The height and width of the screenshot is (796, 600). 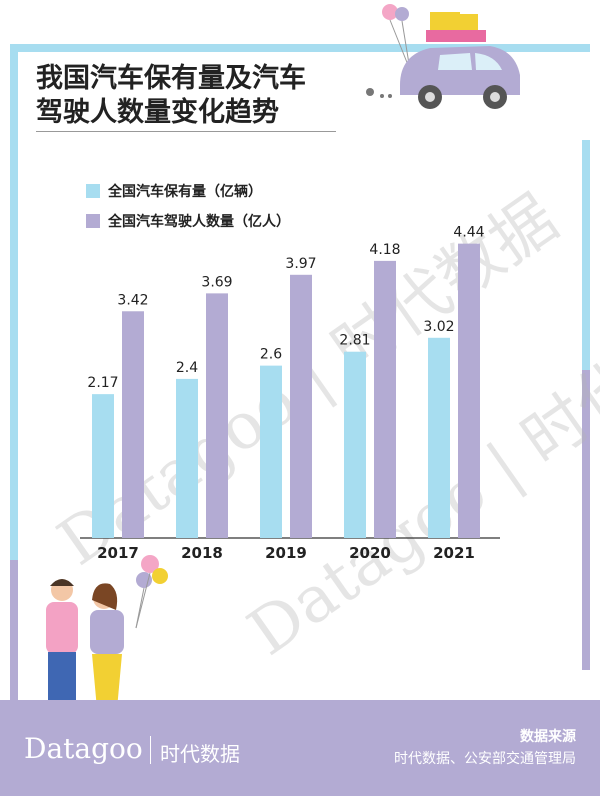 What do you see at coordinates (300, 48) in the screenshot?
I see `frame-top-border` at bounding box center [300, 48].